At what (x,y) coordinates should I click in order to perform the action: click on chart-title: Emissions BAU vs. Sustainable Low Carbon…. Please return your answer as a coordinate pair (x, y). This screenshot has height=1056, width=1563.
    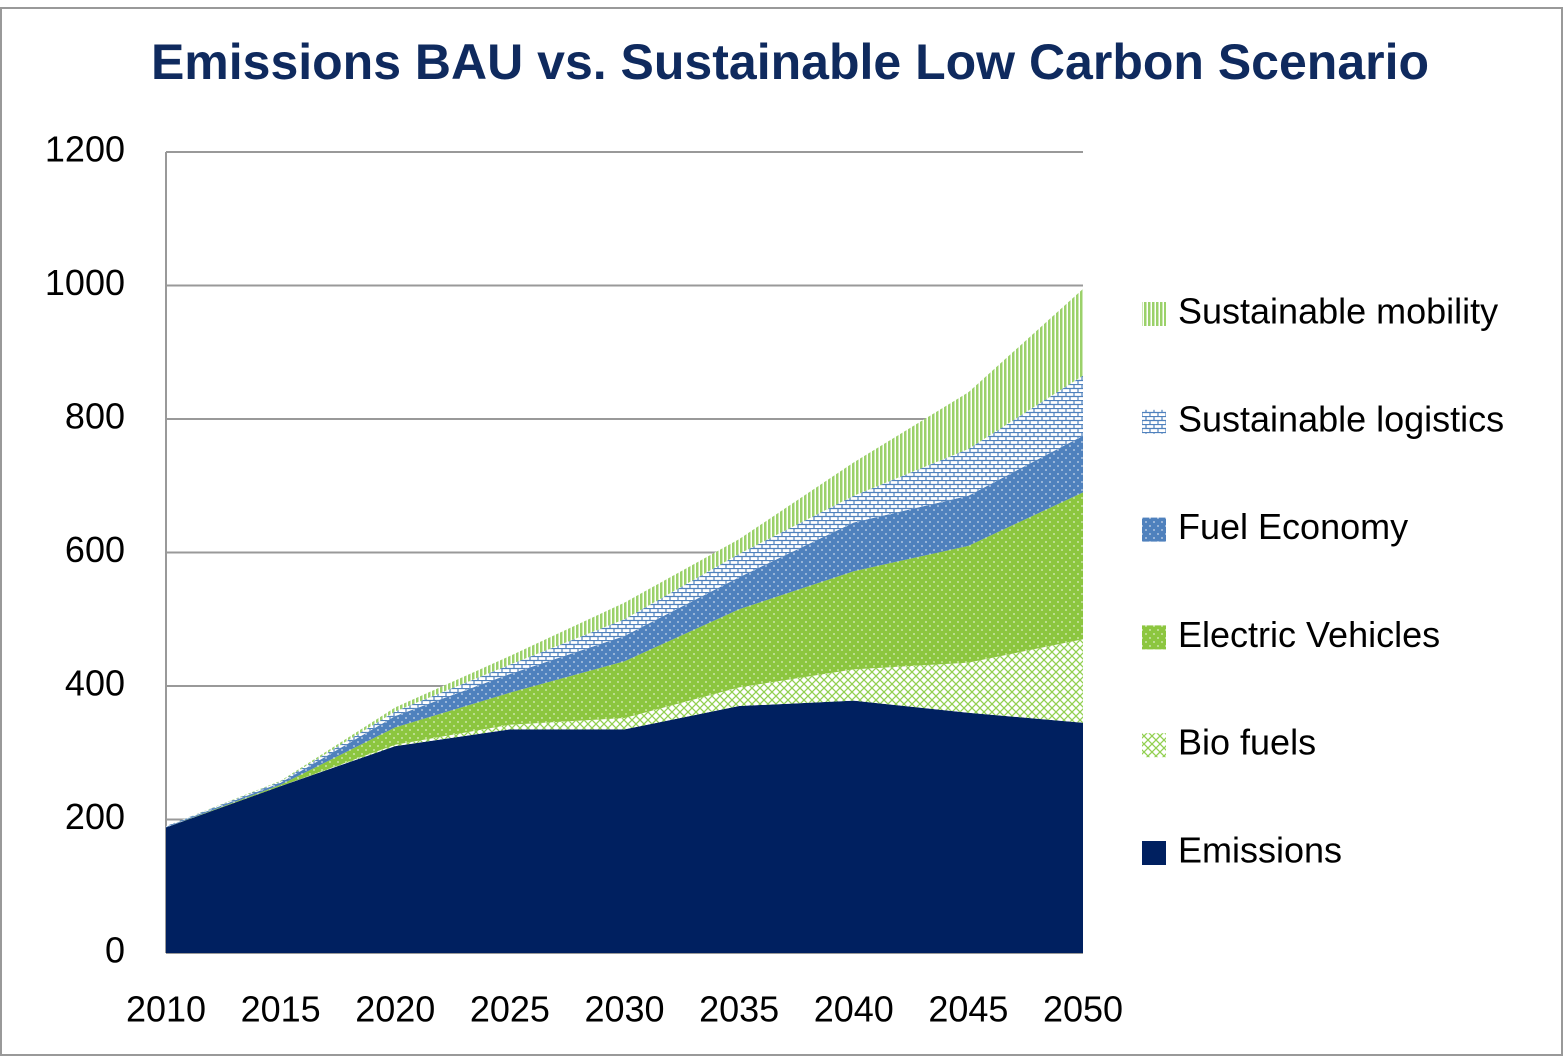
    Looking at the image, I should click on (790, 62).